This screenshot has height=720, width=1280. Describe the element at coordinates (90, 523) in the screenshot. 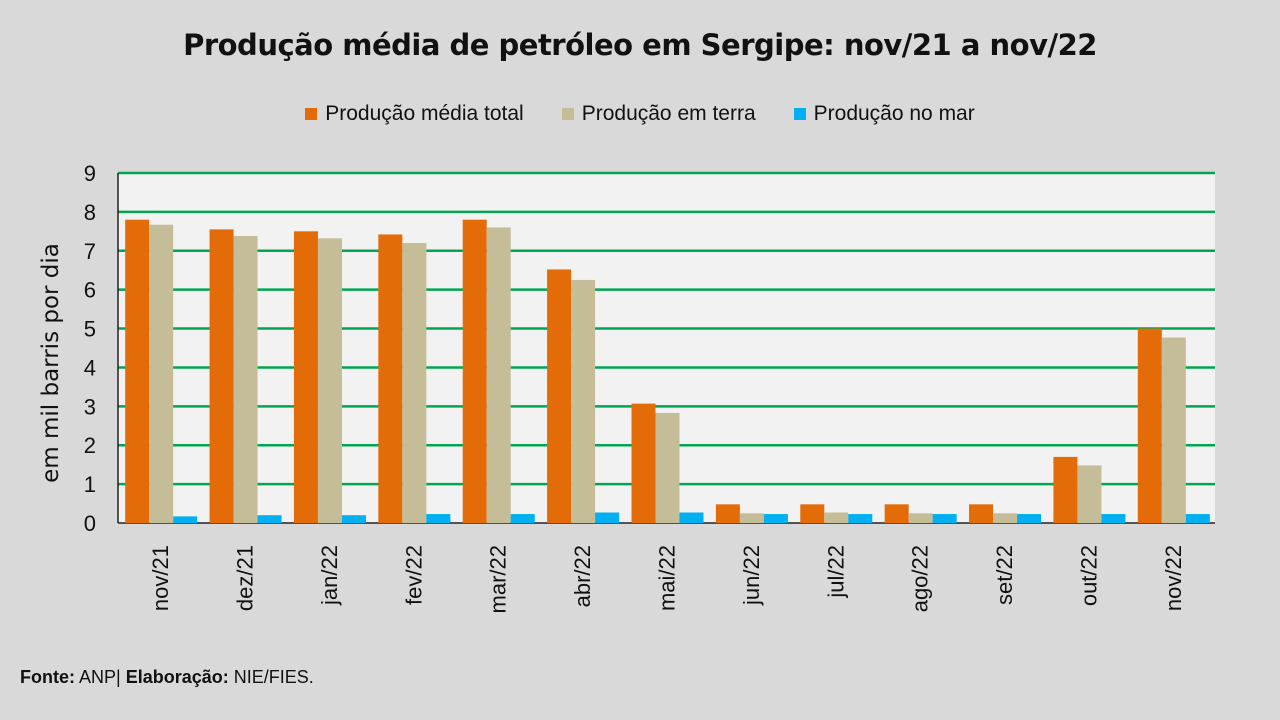

I see `y-tick-label: 0` at that location.